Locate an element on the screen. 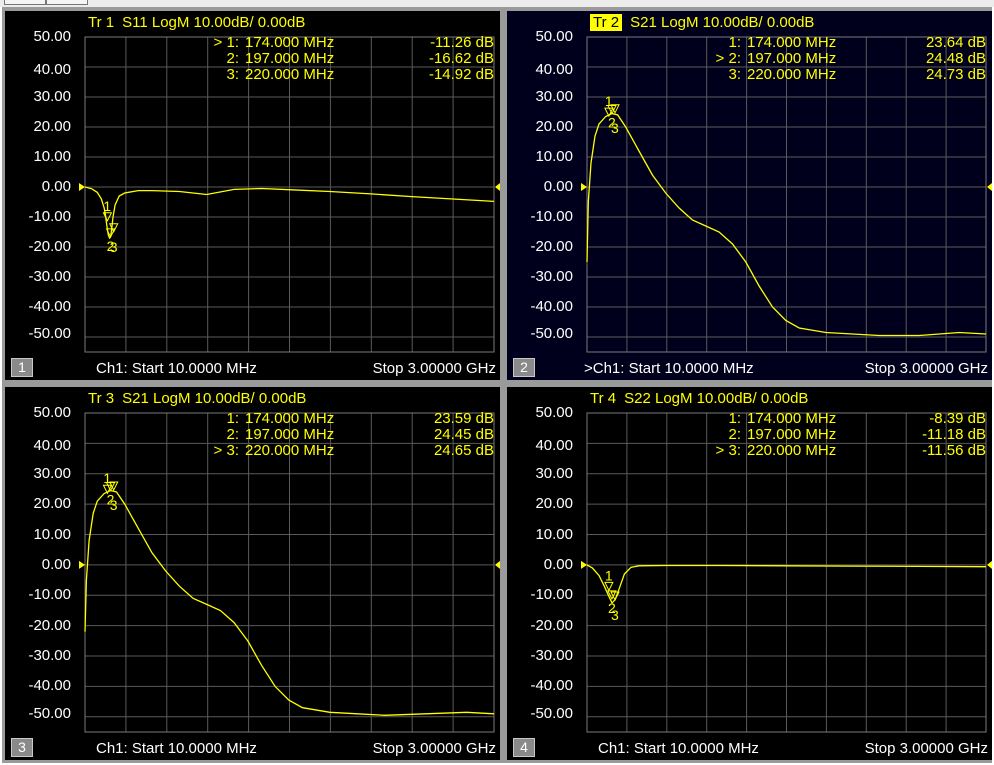 The image size is (994, 765). marker-value: 24.45 dB is located at coordinates (463, 434).